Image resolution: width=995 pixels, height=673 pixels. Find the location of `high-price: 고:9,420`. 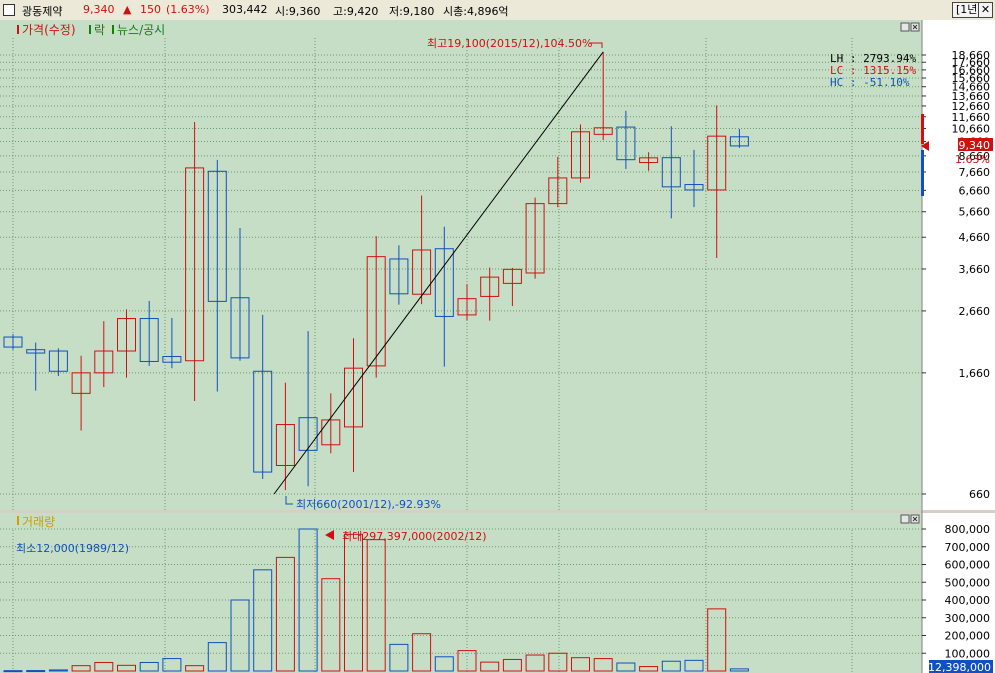

high-price: 고:9,420 is located at coordinates (356, 11).